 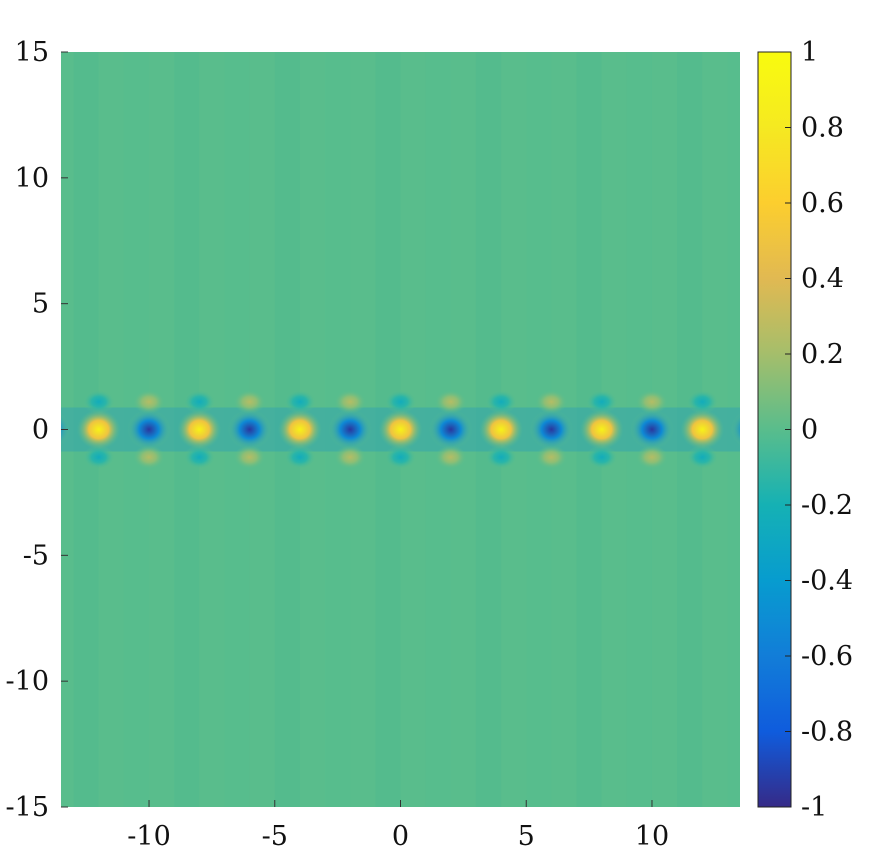 I want to click on colorbar-tick-label: -0.8, so click(x=827, y=732).